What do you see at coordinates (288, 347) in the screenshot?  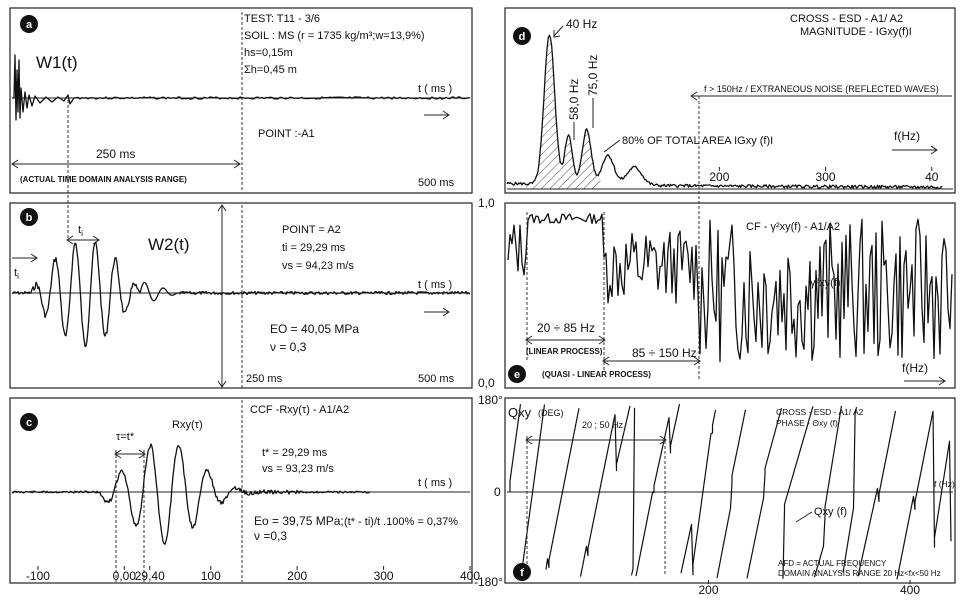 I see `panel-b-nu: ν = 0,3` at bounding box center [288, 347].